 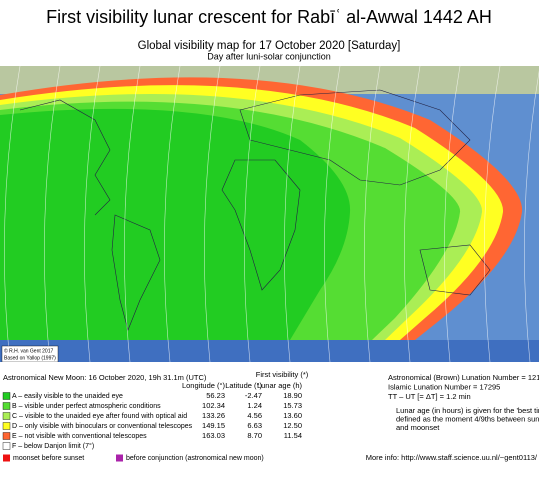 I want to click on subtitle2: Day after luni-solar conjunction, so click(x=269, y=56).